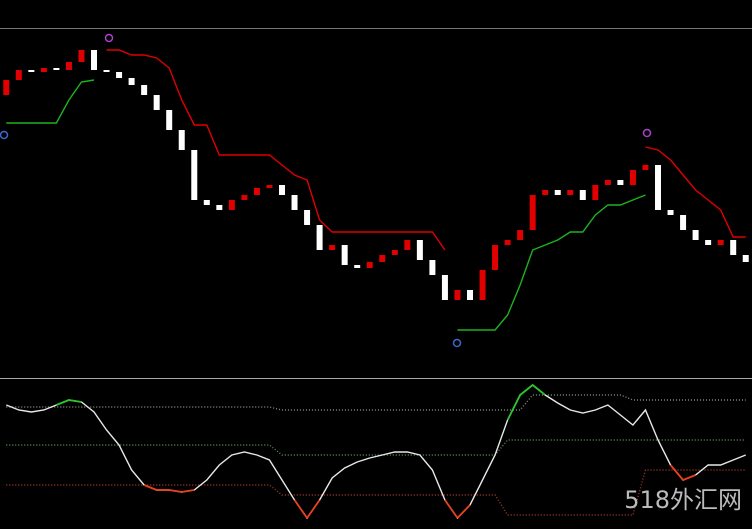 This screenshot has width=752, height=529. I want to click on watermark: 518外汇网, so click(683, 500).